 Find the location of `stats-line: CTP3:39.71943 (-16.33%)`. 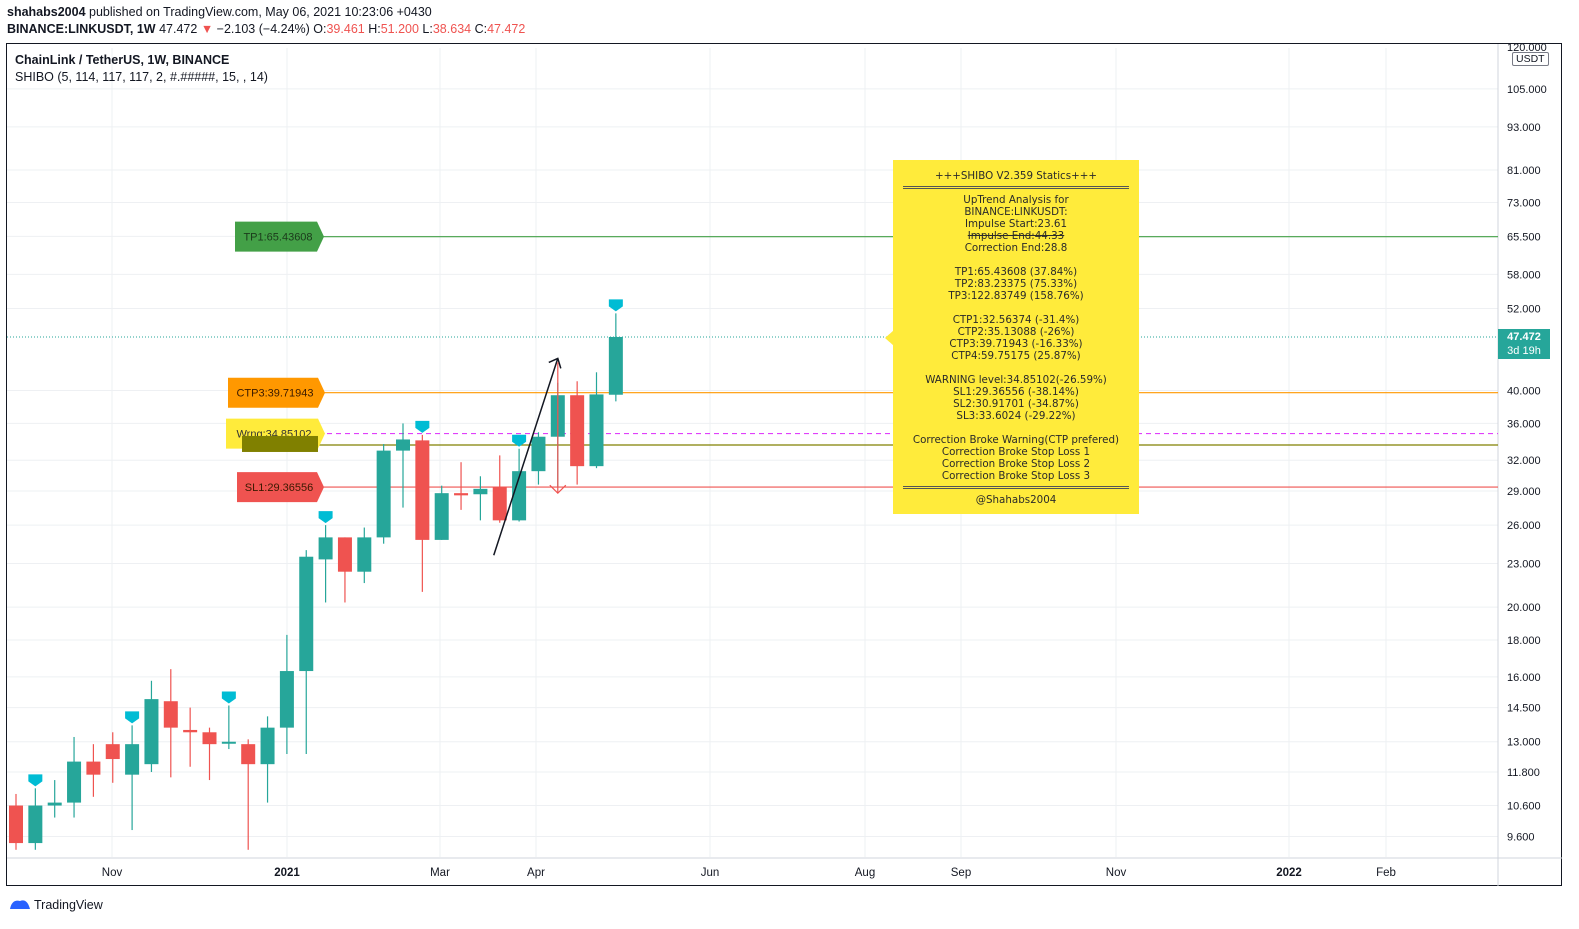

stats-line: CTP3:39.71943 (-16.33%) is located at coordinates (1016, 344).